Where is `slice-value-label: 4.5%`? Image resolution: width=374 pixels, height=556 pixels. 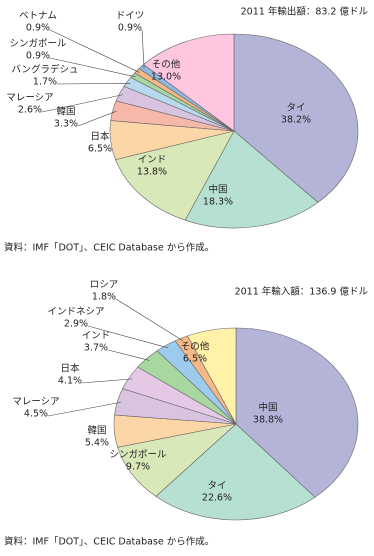
slice-value-label: 4.5% is located at coordinates (36, 414).